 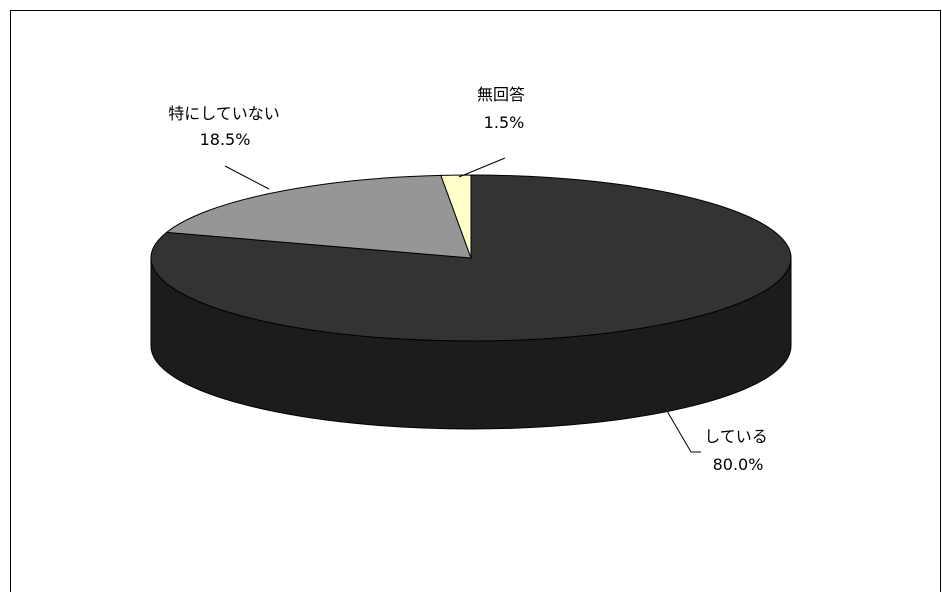 What do you see at coordinates (482, 167) in the screenshot?
I see `leader-line-mukaitou` at bounding box center [482, 167].